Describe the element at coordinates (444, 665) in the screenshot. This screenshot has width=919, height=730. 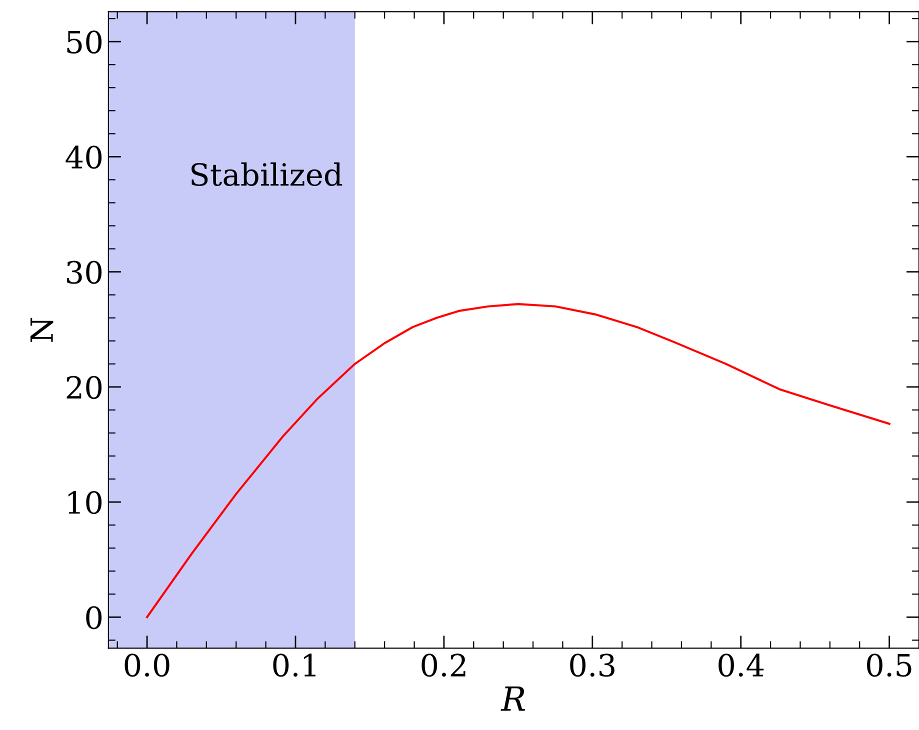
I see `x-tick-label: 0.2` at that location.